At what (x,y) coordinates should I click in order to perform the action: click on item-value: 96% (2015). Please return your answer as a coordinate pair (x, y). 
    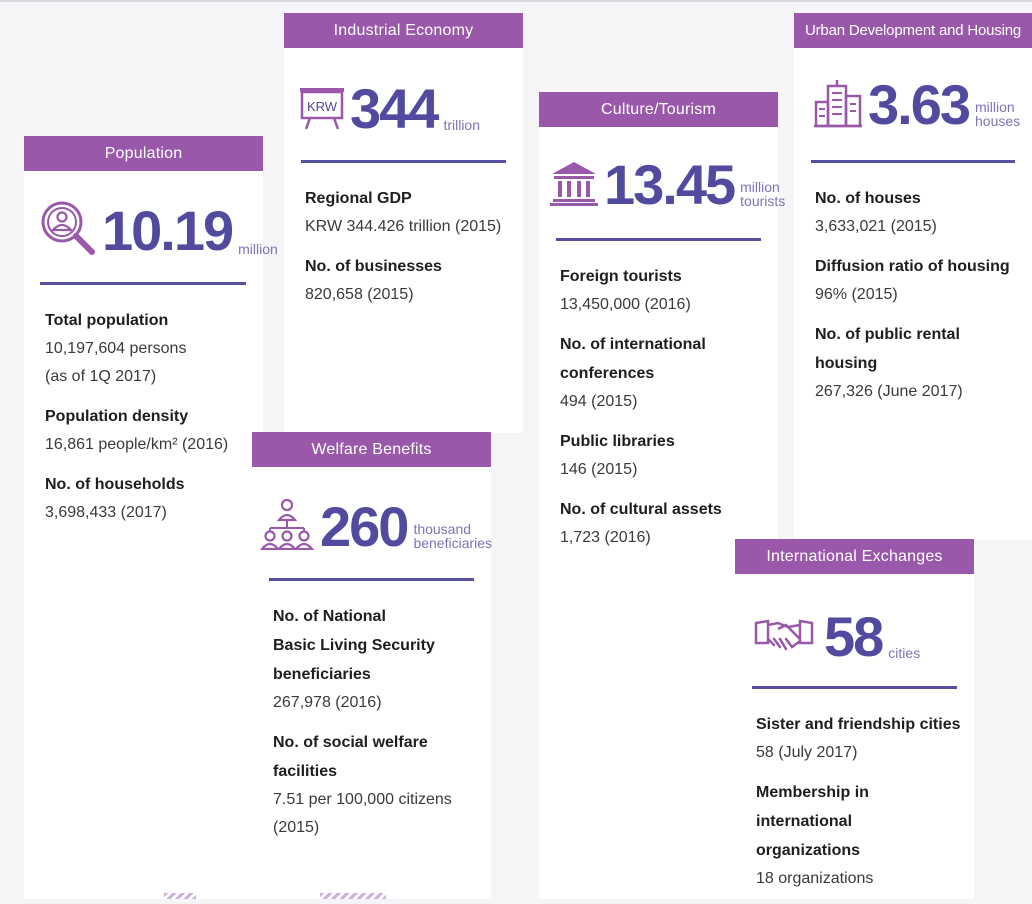
    Looking at the image, I should click on (856, 294).